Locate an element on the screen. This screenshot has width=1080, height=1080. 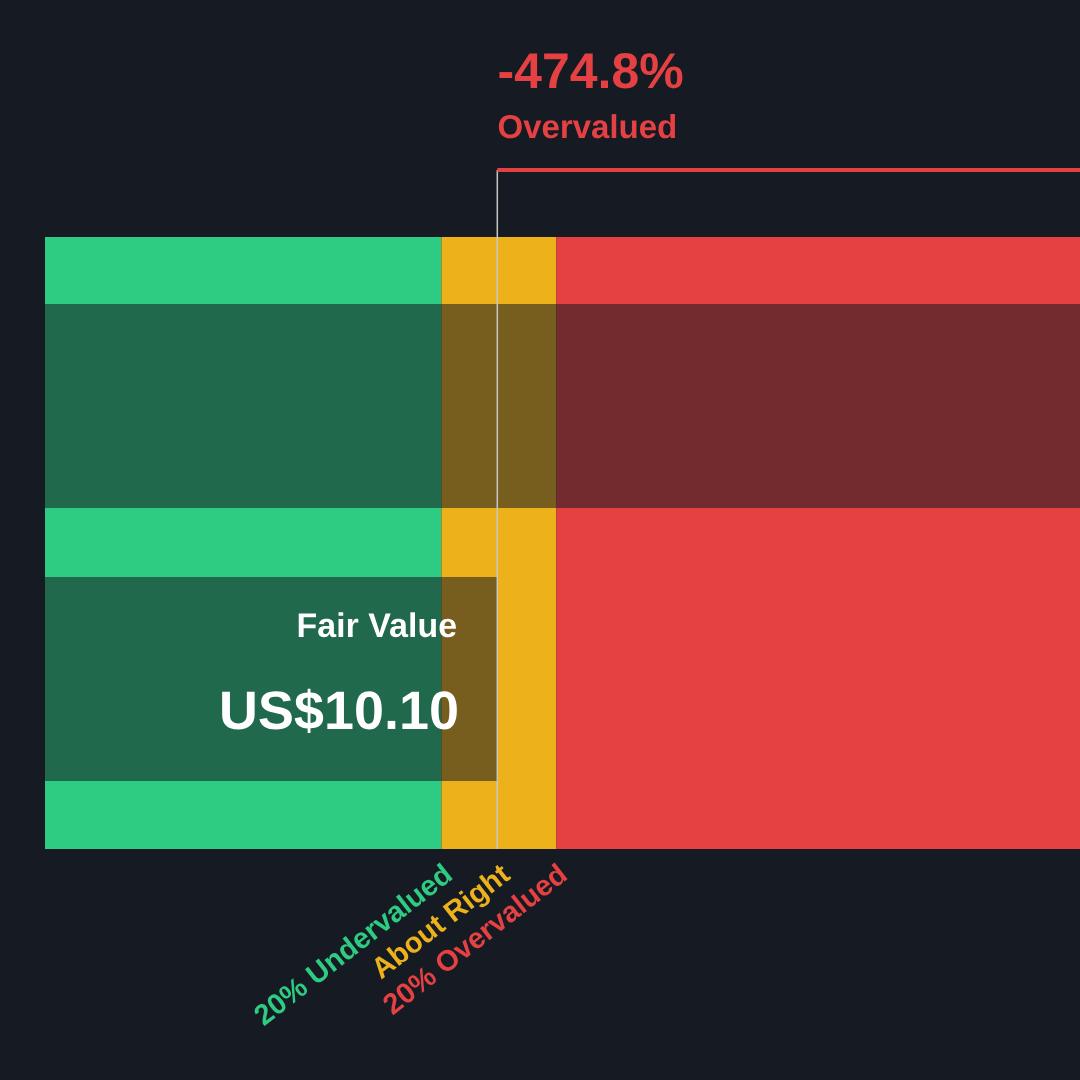
annotation: US$10.10 is located at coordinates (339, 710).